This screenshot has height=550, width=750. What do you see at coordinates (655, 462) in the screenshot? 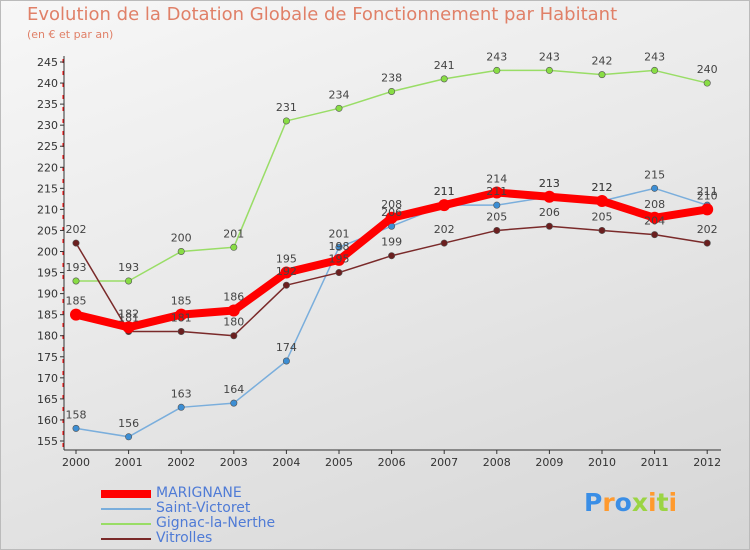
I see `x-tick-label: 2011` at bounding box center [655, 462].